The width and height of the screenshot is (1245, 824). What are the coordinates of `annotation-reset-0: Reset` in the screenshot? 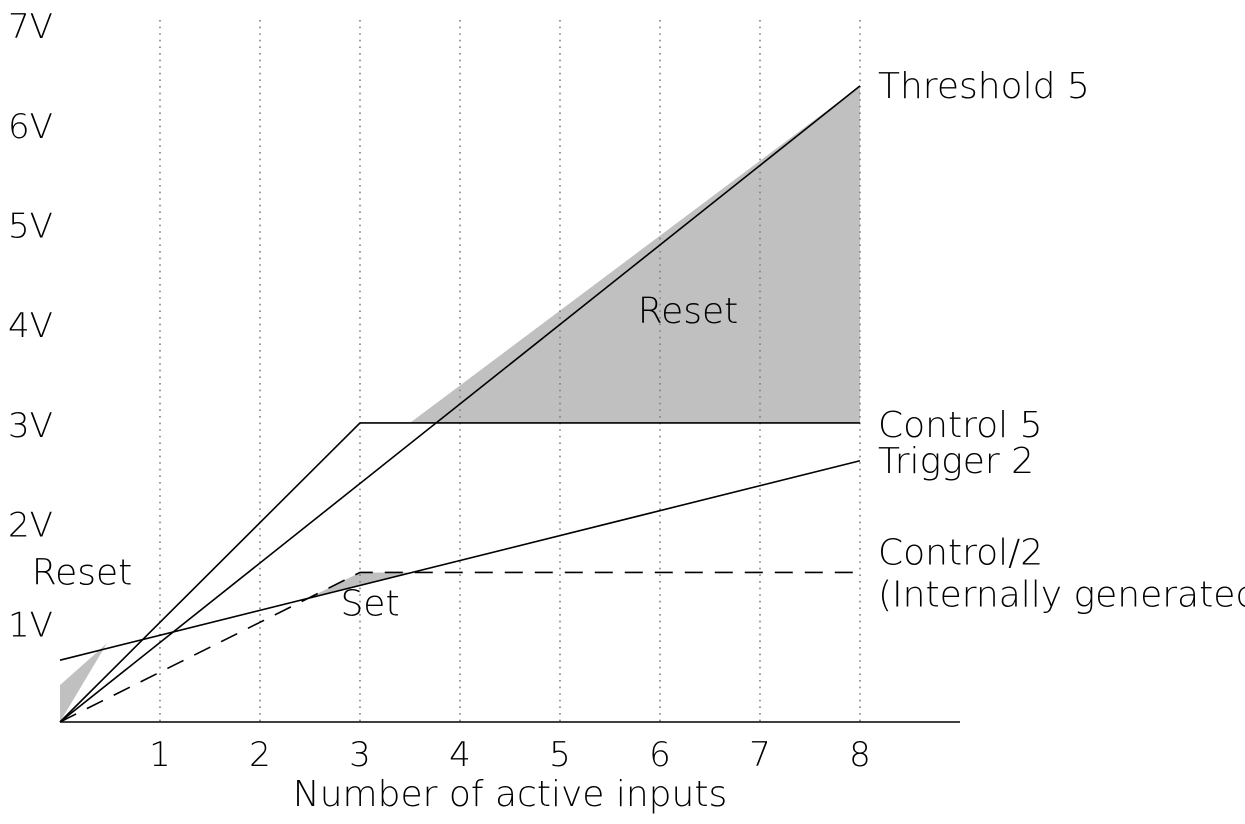 It's located at (688, 311).